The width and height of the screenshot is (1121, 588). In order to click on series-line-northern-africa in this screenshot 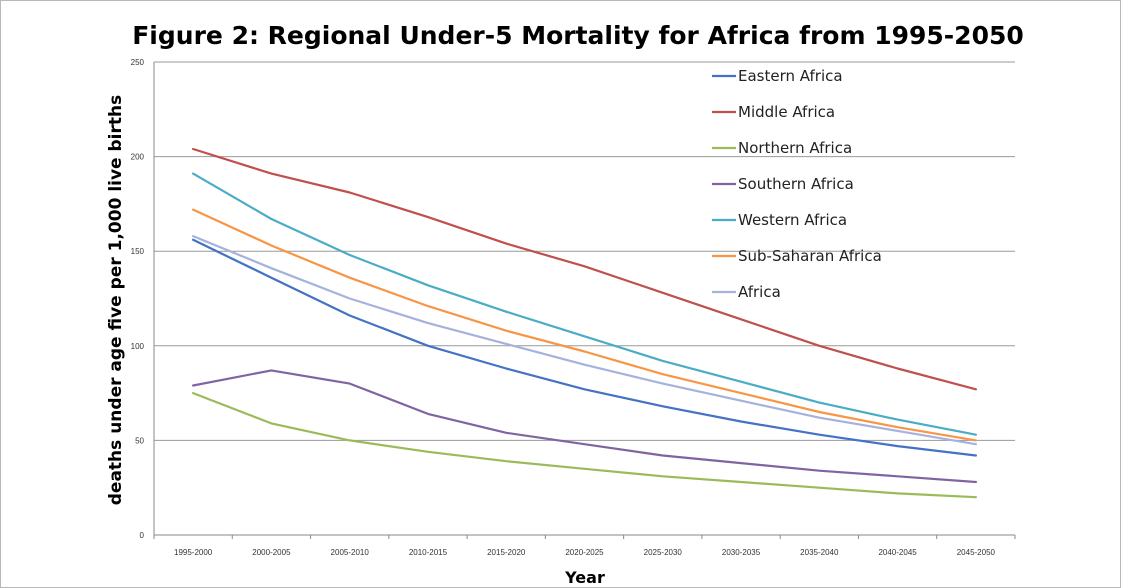, I will do `click(585, 445)`.